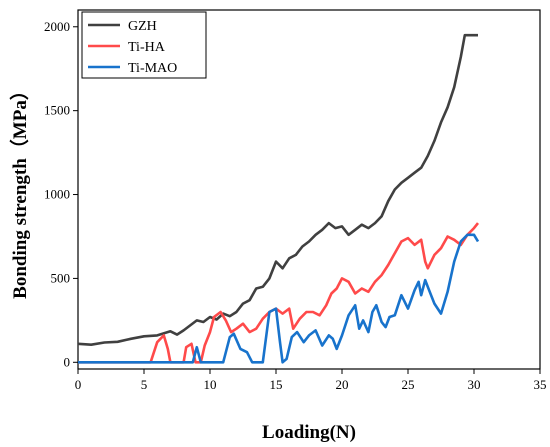  What do you see at coordinates (147, 47) in the screenshot?
I see `legend-label-ti-ha: Ti-HA` at bounding box center [147, 47].